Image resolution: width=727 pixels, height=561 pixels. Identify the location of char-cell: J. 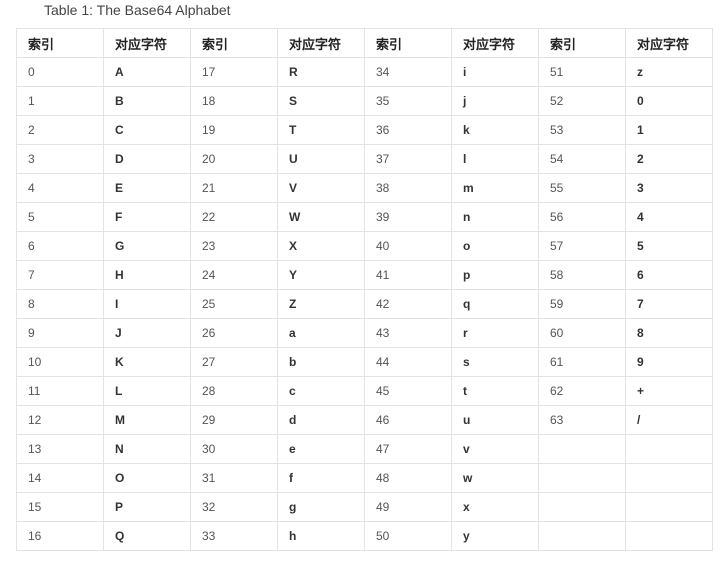
(147, 333).